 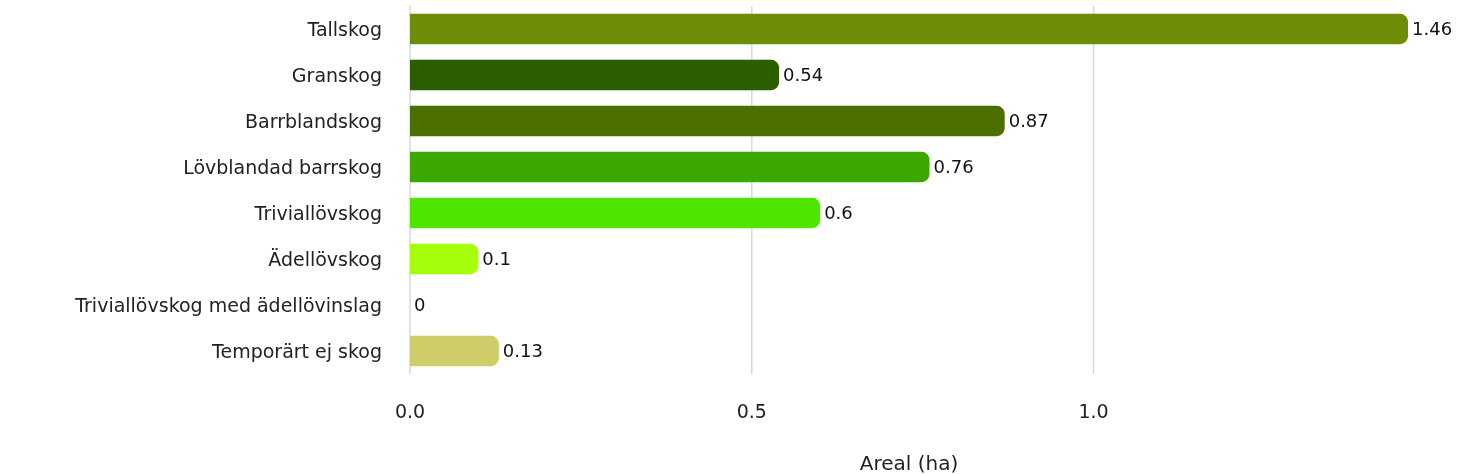 I want to click on data-label: 0.1, so click(x=496, y=259).